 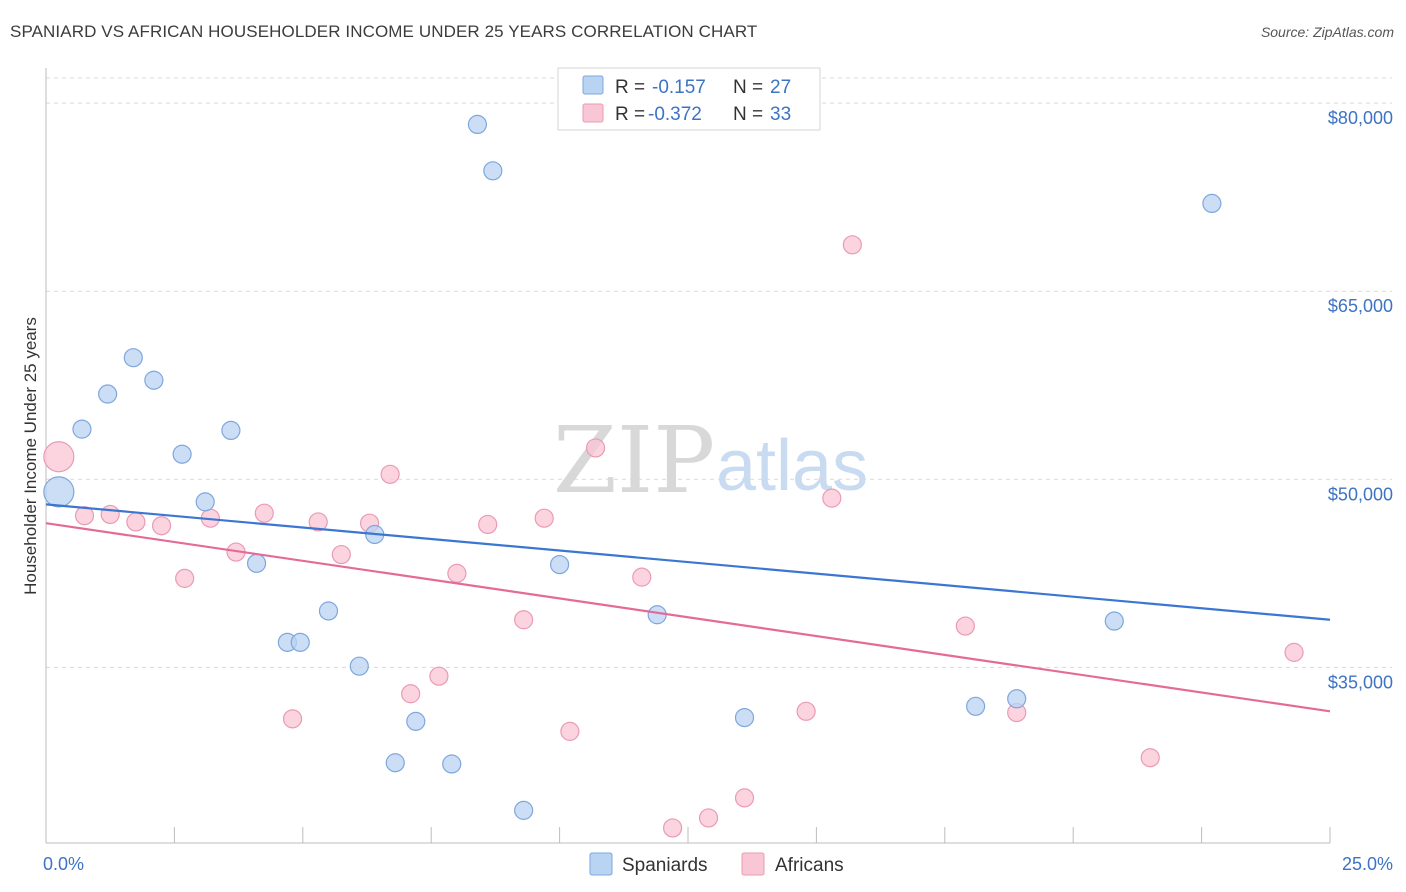 I want to click on y-tick-labels: $35,000 $50,000 $65,000 $80,000, so click(x=1360, y=400).